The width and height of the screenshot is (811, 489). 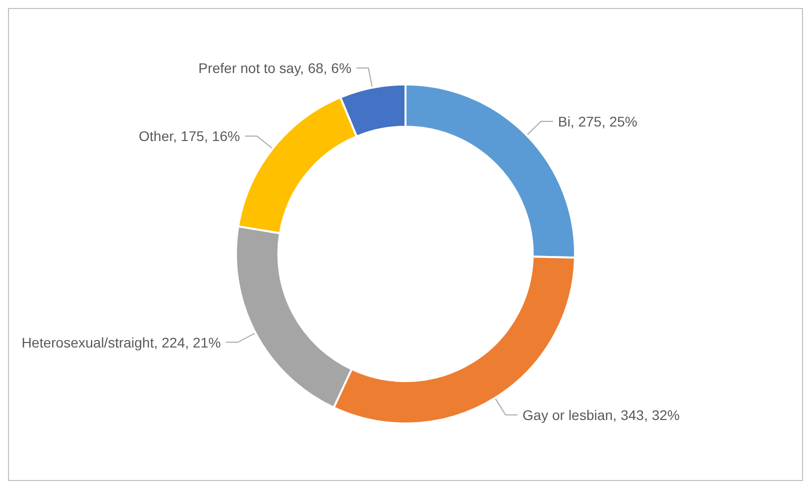 What do you see at coordinates (121, 342) in the screenshot?
I see `slice-label: Heterosexual/straight, 224, 21%` at bounding box center [121, 342].